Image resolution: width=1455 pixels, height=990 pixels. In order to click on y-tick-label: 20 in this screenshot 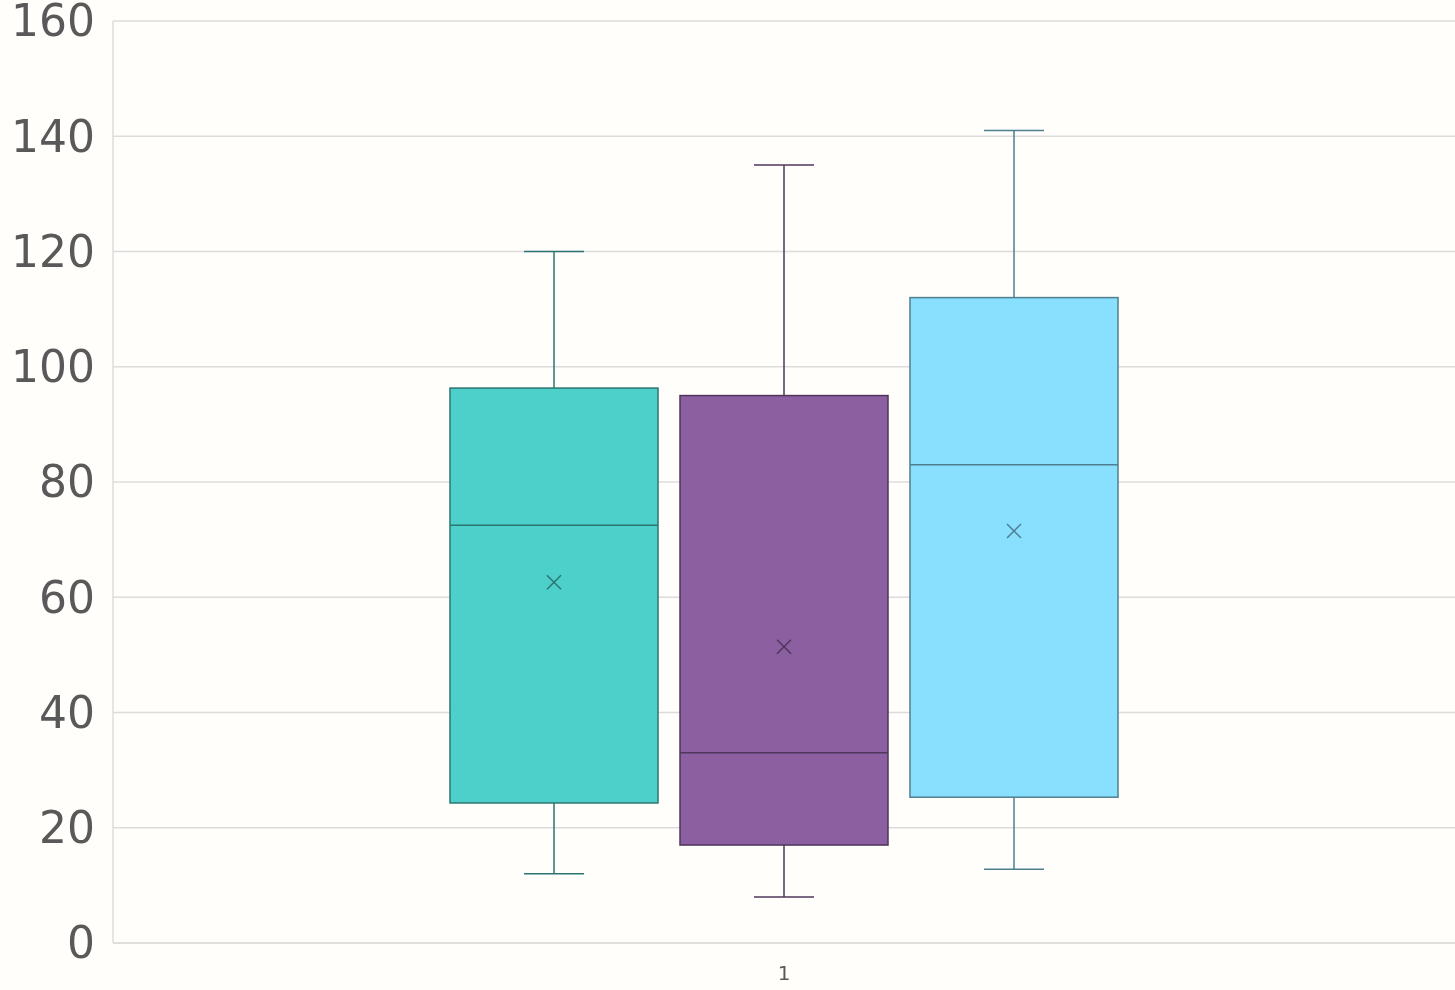, I will do `click(67, 828)`.